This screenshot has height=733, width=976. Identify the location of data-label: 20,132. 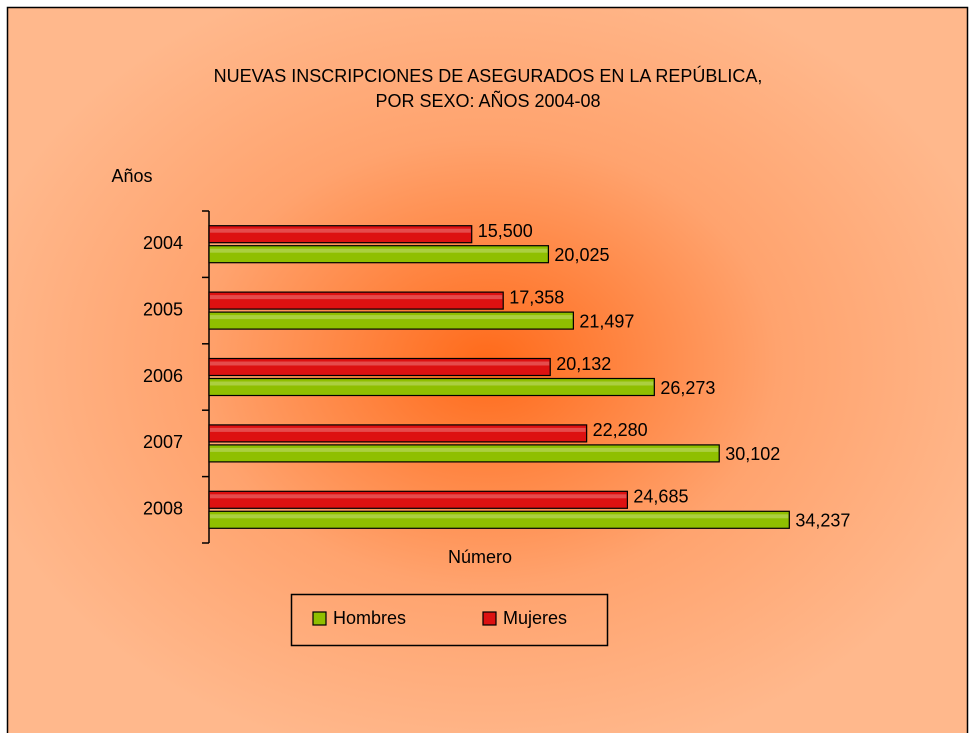
(583, 364).